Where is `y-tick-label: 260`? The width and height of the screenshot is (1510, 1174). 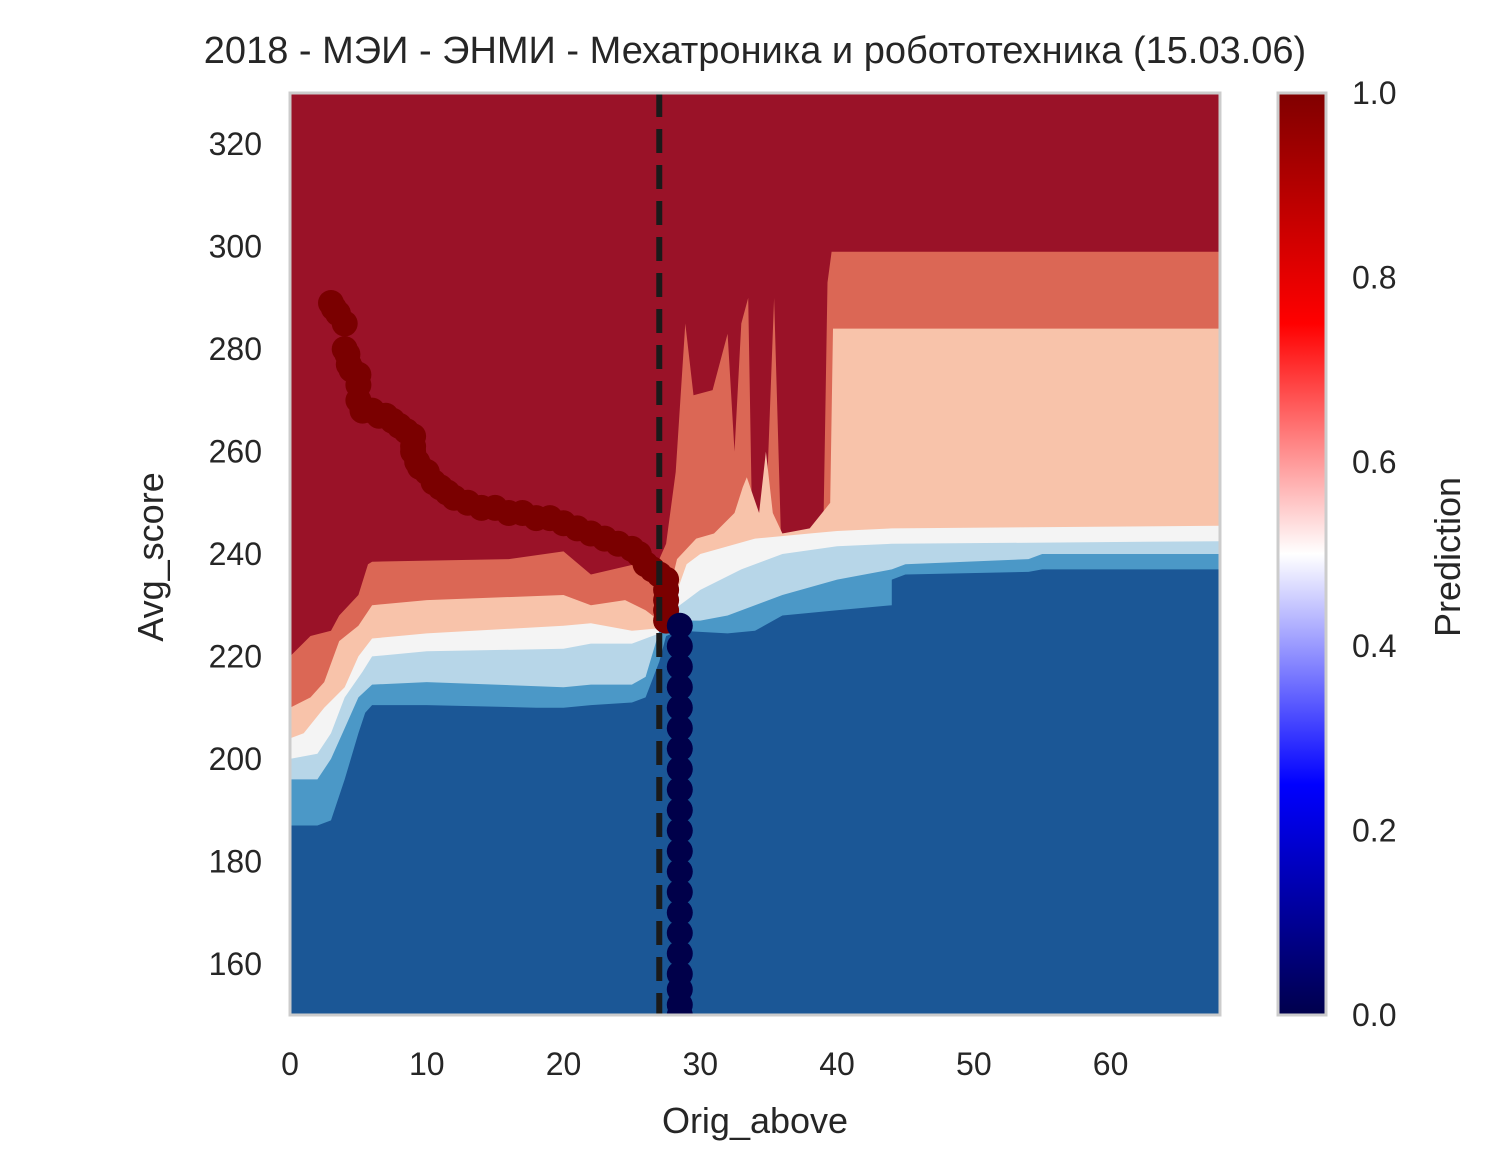
y-tick-label: 260 is located at coordinates (235, 452).